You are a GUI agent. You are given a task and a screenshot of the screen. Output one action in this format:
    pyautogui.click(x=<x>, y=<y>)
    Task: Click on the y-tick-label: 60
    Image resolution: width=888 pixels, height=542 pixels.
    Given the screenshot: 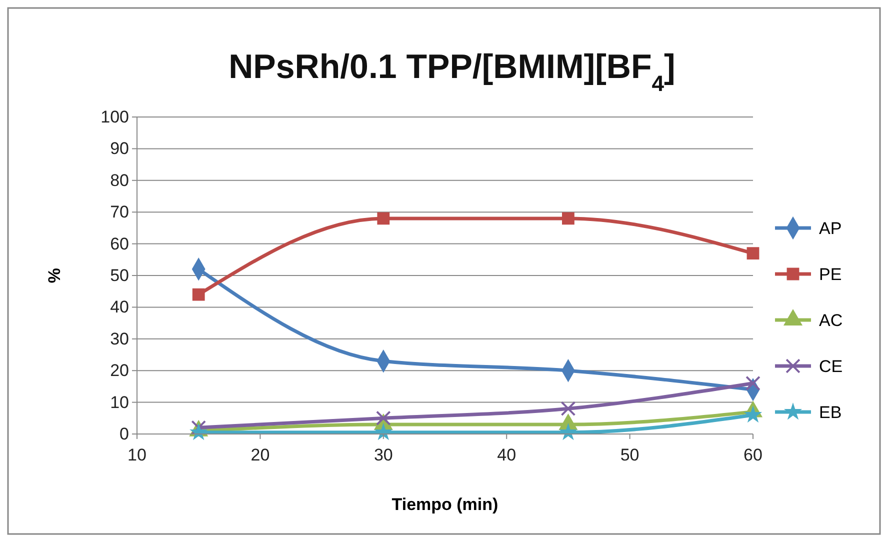 What is the action you would take?
    pyautogui.click(x=119, y=244)
    